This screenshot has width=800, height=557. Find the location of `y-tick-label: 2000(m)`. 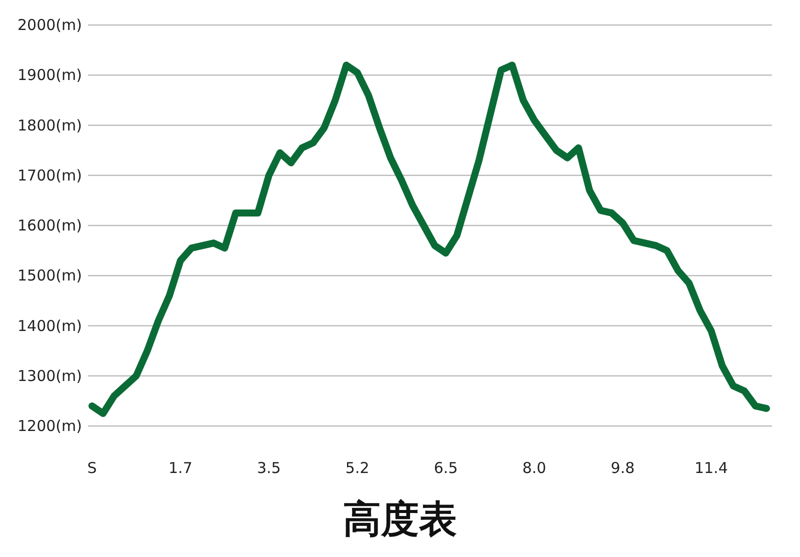

y-tick-label: 2000(m) is located at coordinates (50, 25).